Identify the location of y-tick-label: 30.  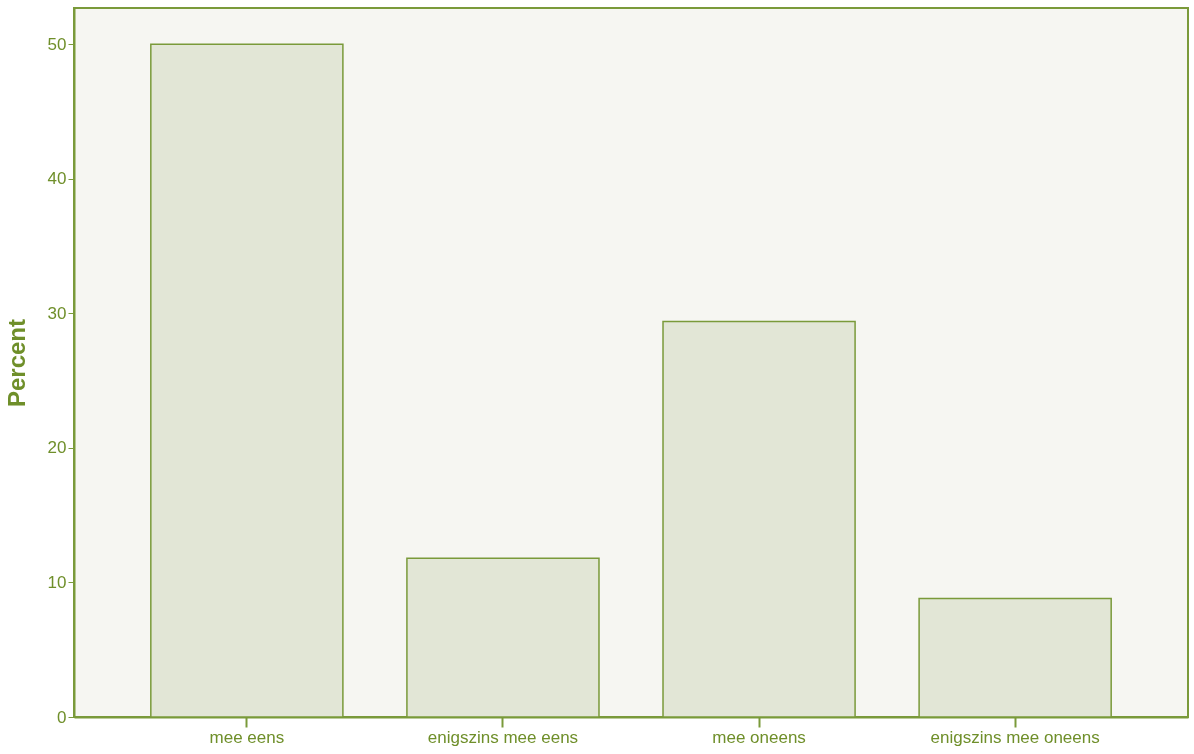
(57, 313).